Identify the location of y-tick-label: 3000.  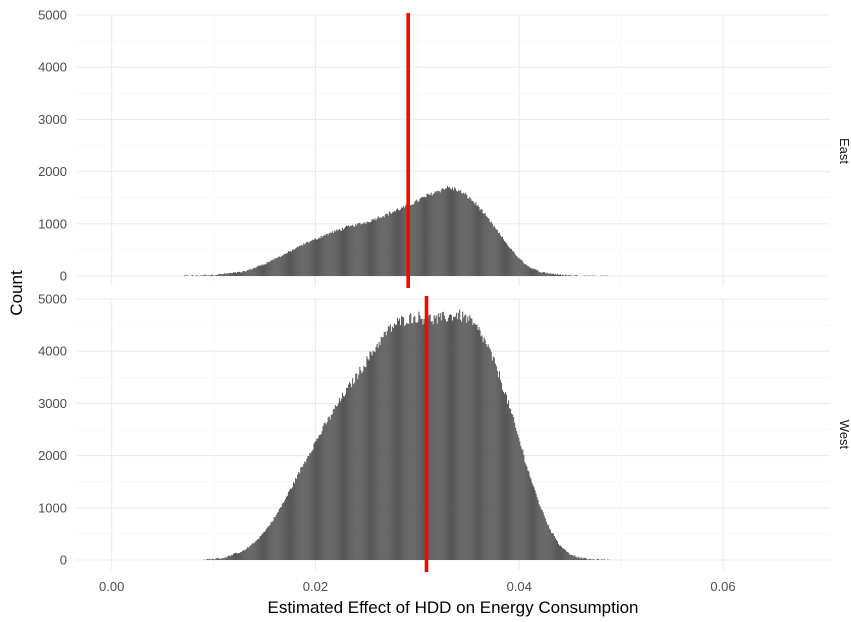
(52, 119).